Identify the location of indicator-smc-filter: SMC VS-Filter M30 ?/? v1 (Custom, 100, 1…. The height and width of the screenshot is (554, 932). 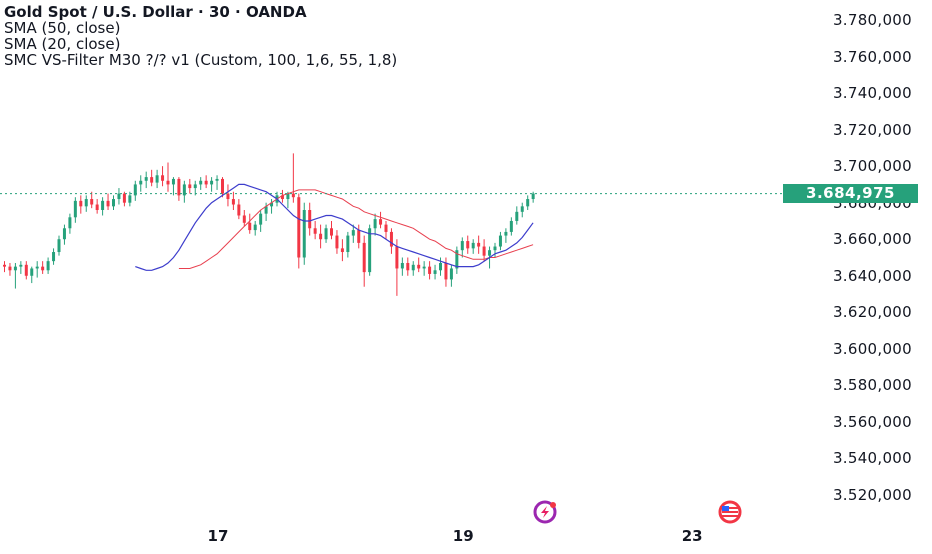
(201, 60).